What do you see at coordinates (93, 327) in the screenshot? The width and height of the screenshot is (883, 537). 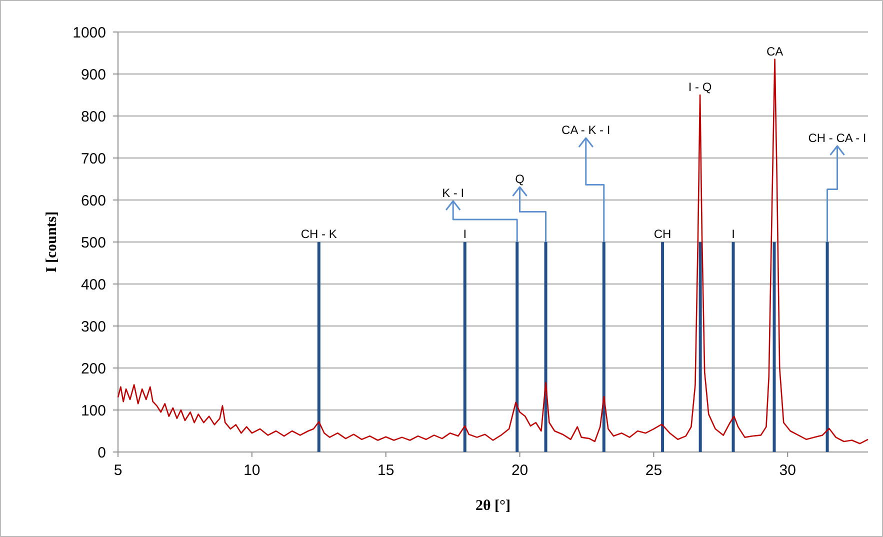 I see `y-tick-label: 300` at bounding box center [93, 327].